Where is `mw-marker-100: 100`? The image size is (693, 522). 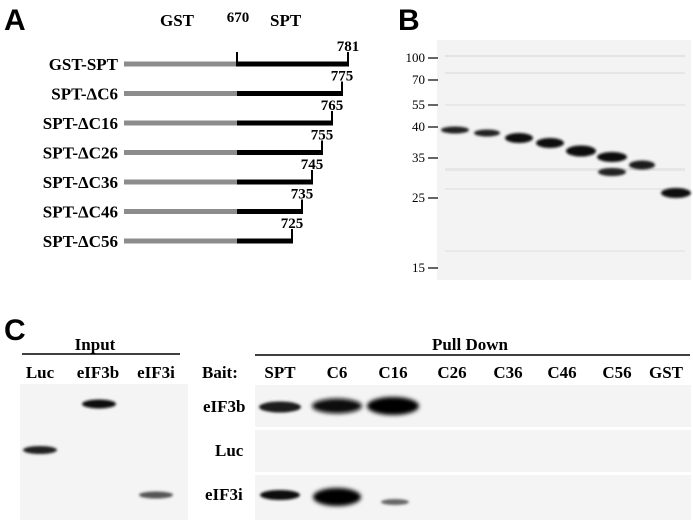
mw-marker-100: 100 is located at coordinates (416, 57).